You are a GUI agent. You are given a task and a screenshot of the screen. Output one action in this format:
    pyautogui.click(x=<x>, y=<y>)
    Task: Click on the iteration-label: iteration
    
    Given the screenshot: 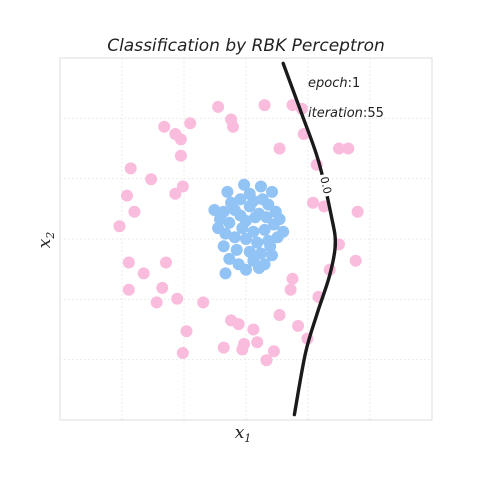 What is the action you would take?
    pyautogui.click(x=335, y=113)
    